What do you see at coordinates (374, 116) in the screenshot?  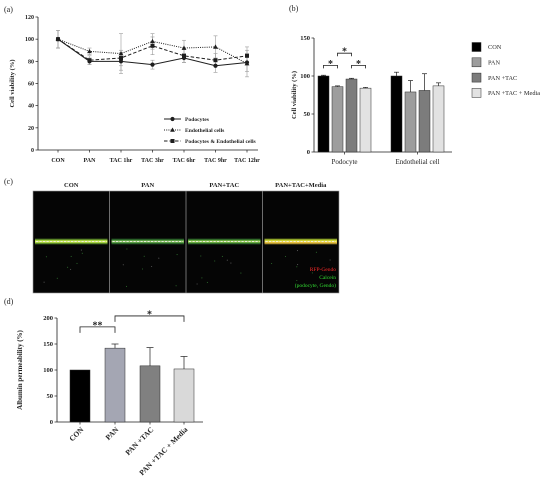 I see `series-pan` at bounding box center [374, 116].